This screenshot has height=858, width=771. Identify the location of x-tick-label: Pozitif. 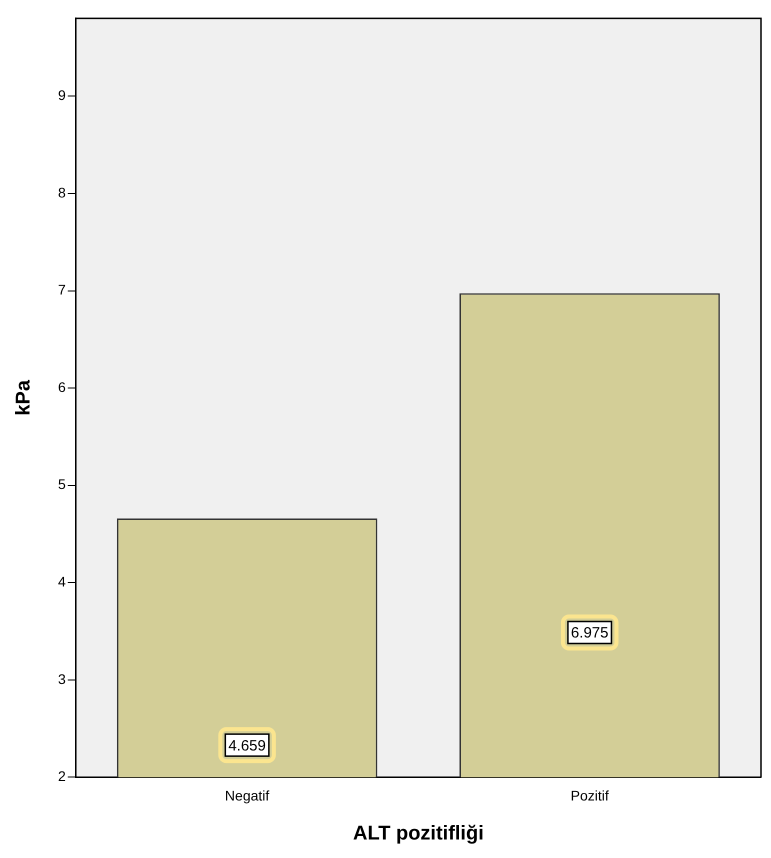
(589, 795).